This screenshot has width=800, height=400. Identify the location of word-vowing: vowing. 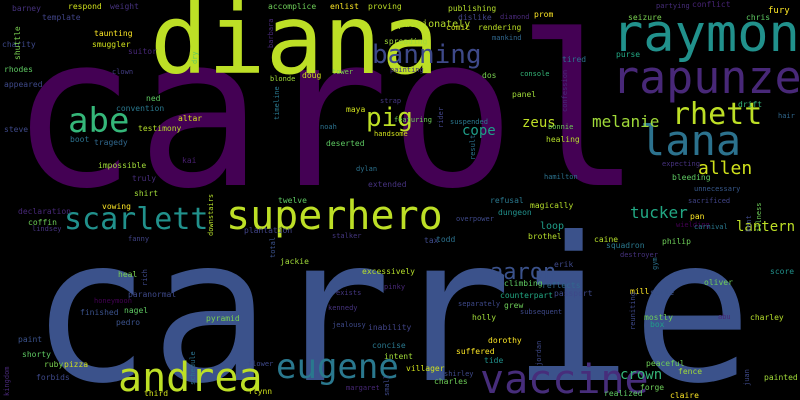
(116, 206).